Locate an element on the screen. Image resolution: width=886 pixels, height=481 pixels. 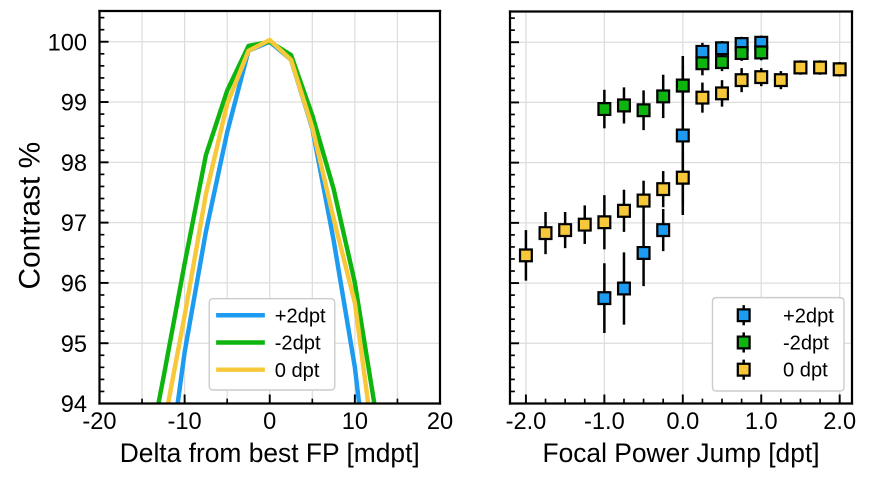
svg-text: -1.0 is located at coordinates (604, 422).